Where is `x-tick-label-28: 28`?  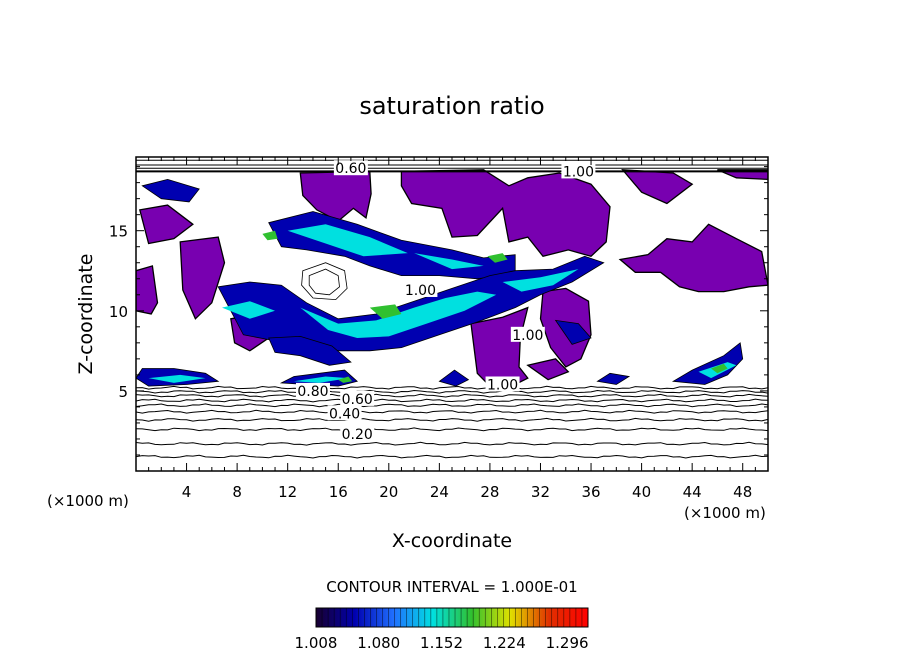 x-tick-label-28: 28 is located at coordinates (489, 492).